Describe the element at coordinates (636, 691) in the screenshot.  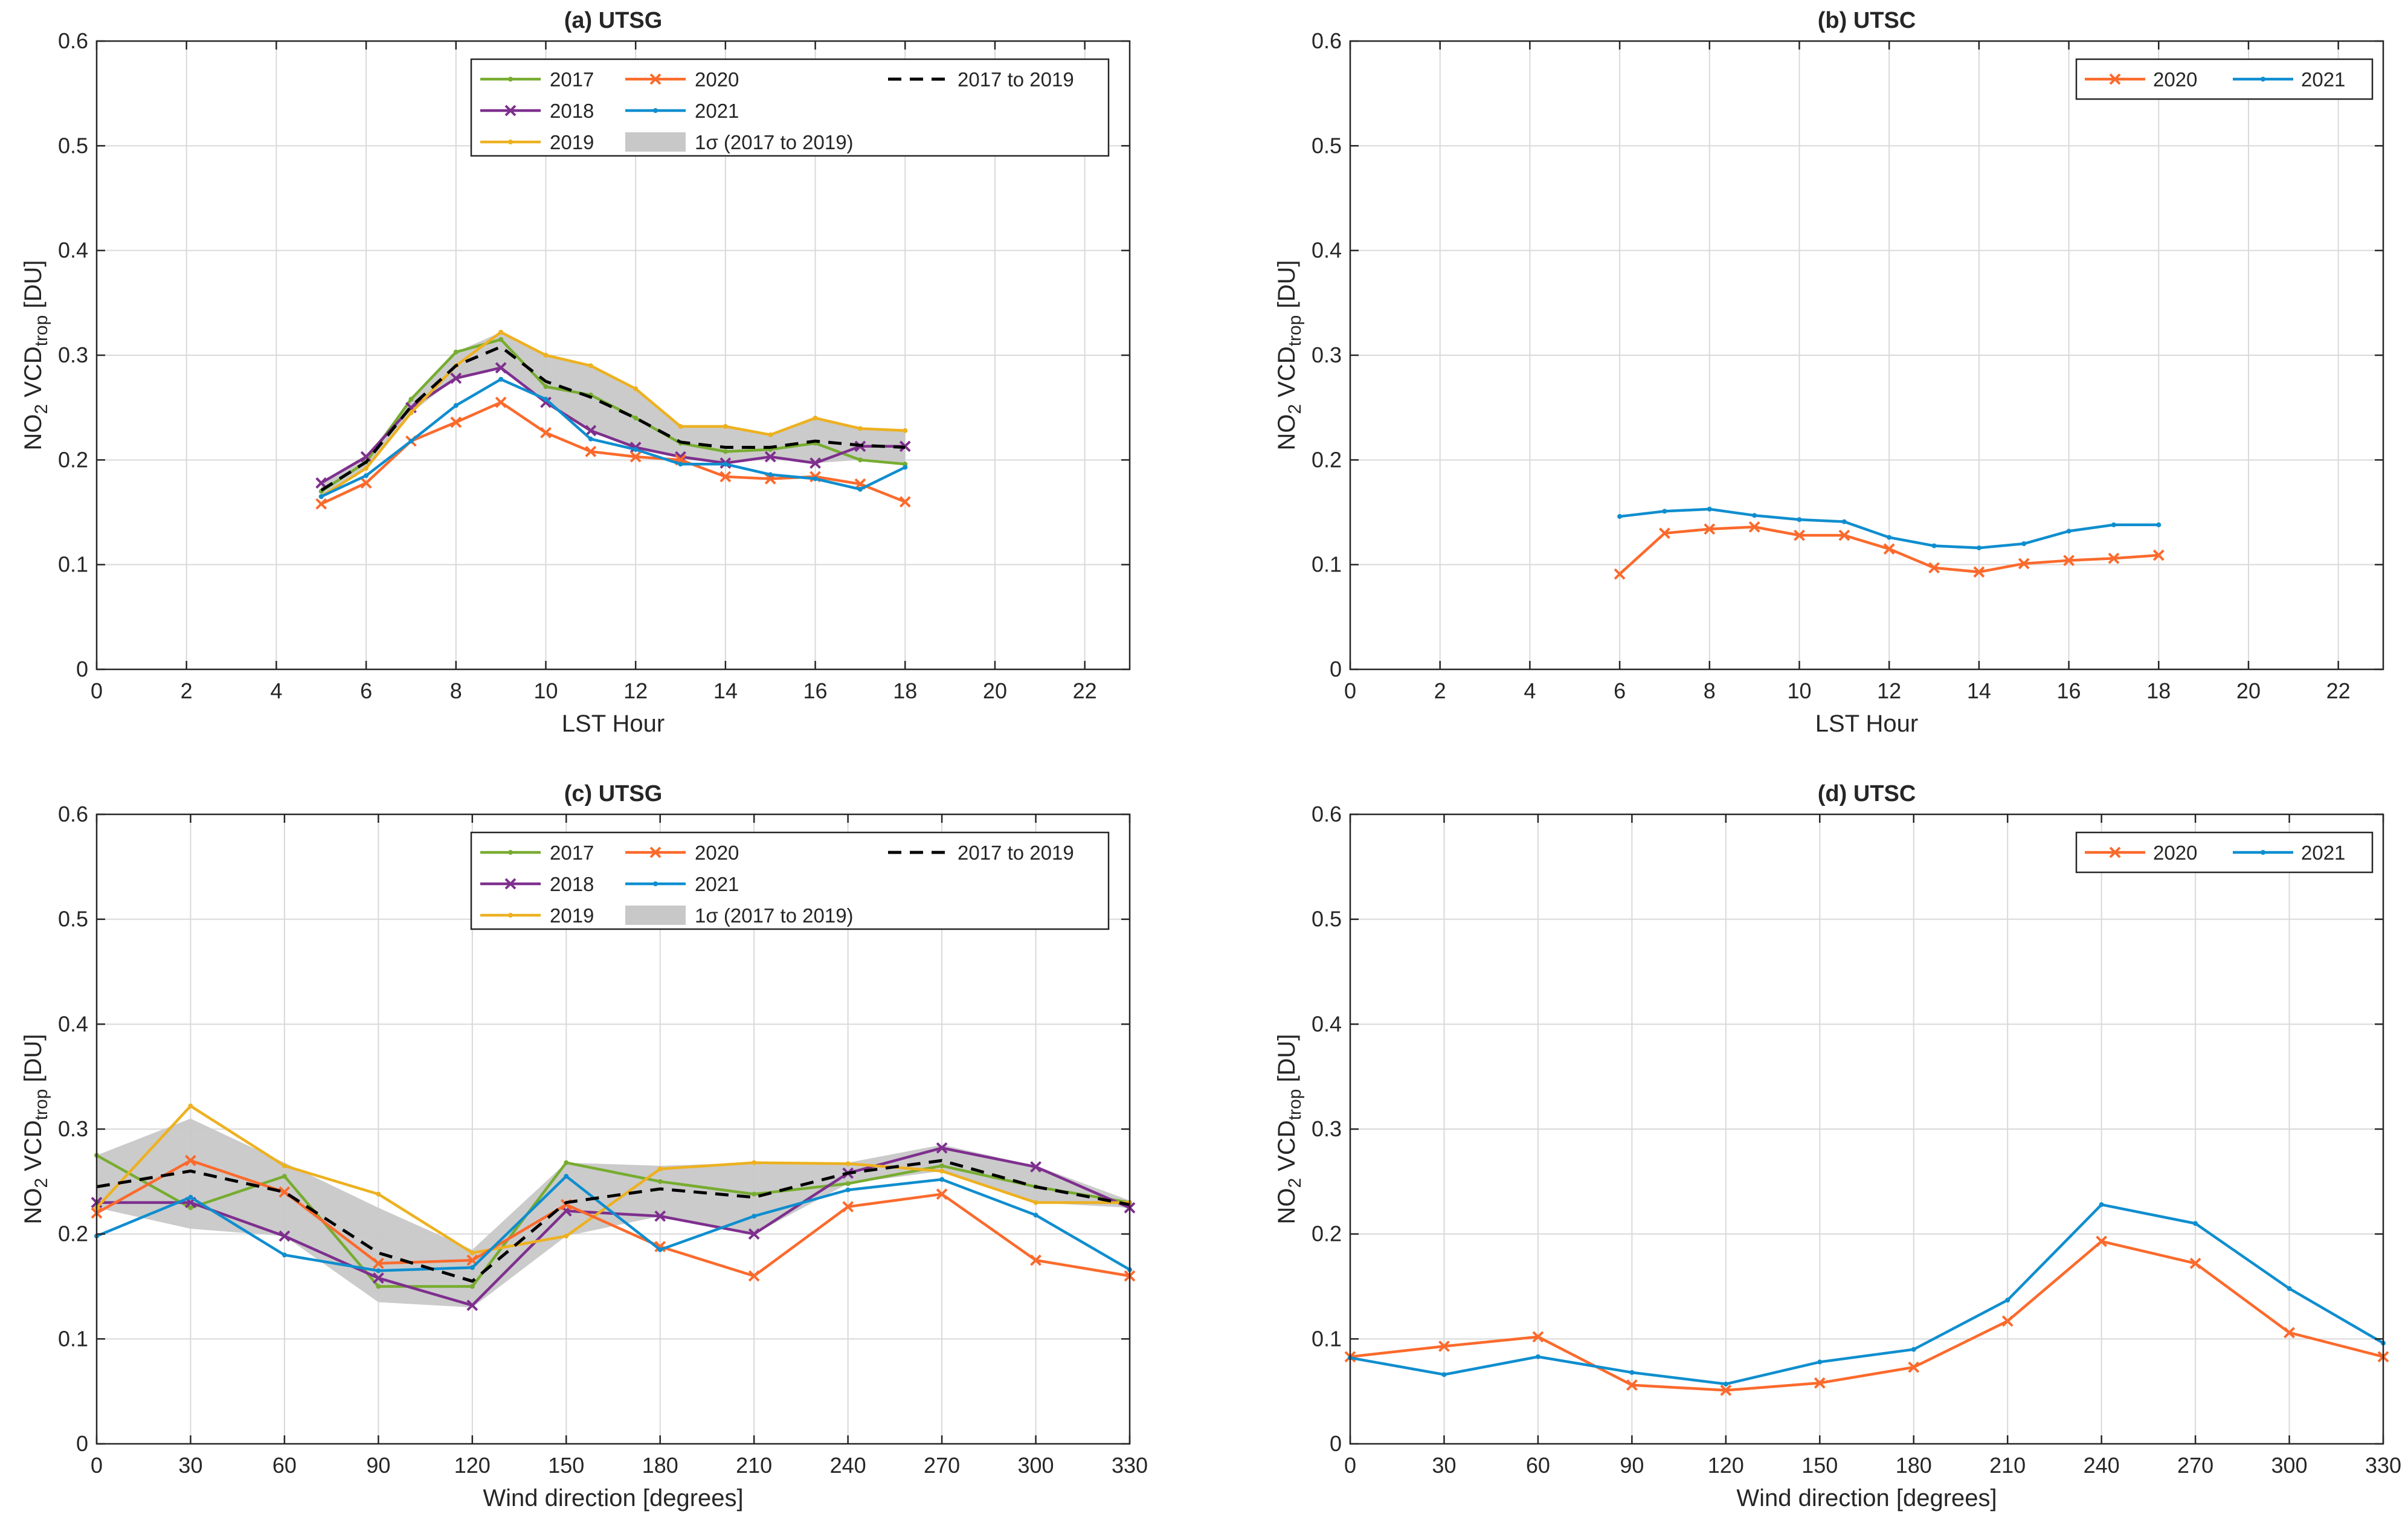
I see `x-tick-label: 12` at that location.